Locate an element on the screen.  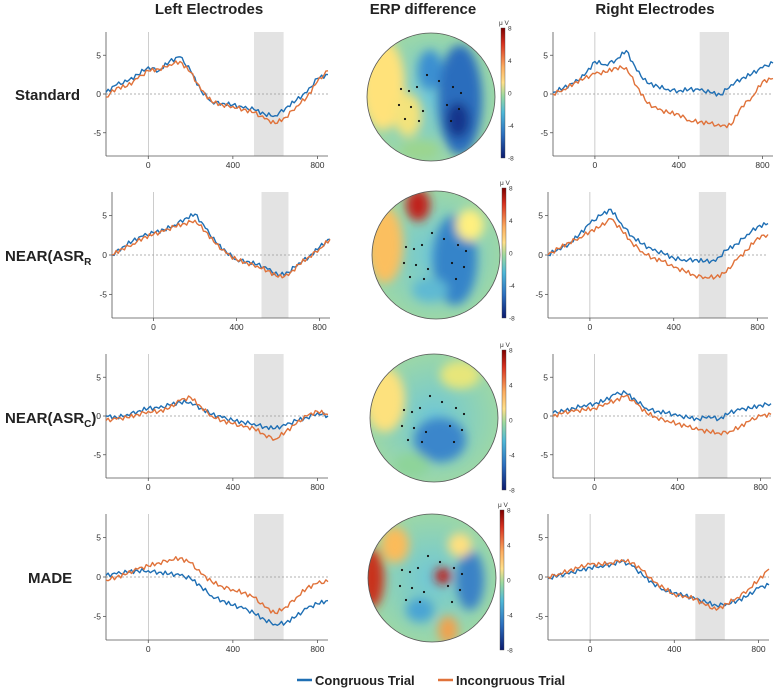
col-title-erp: ERP difference is located at coordinates (423, 9).